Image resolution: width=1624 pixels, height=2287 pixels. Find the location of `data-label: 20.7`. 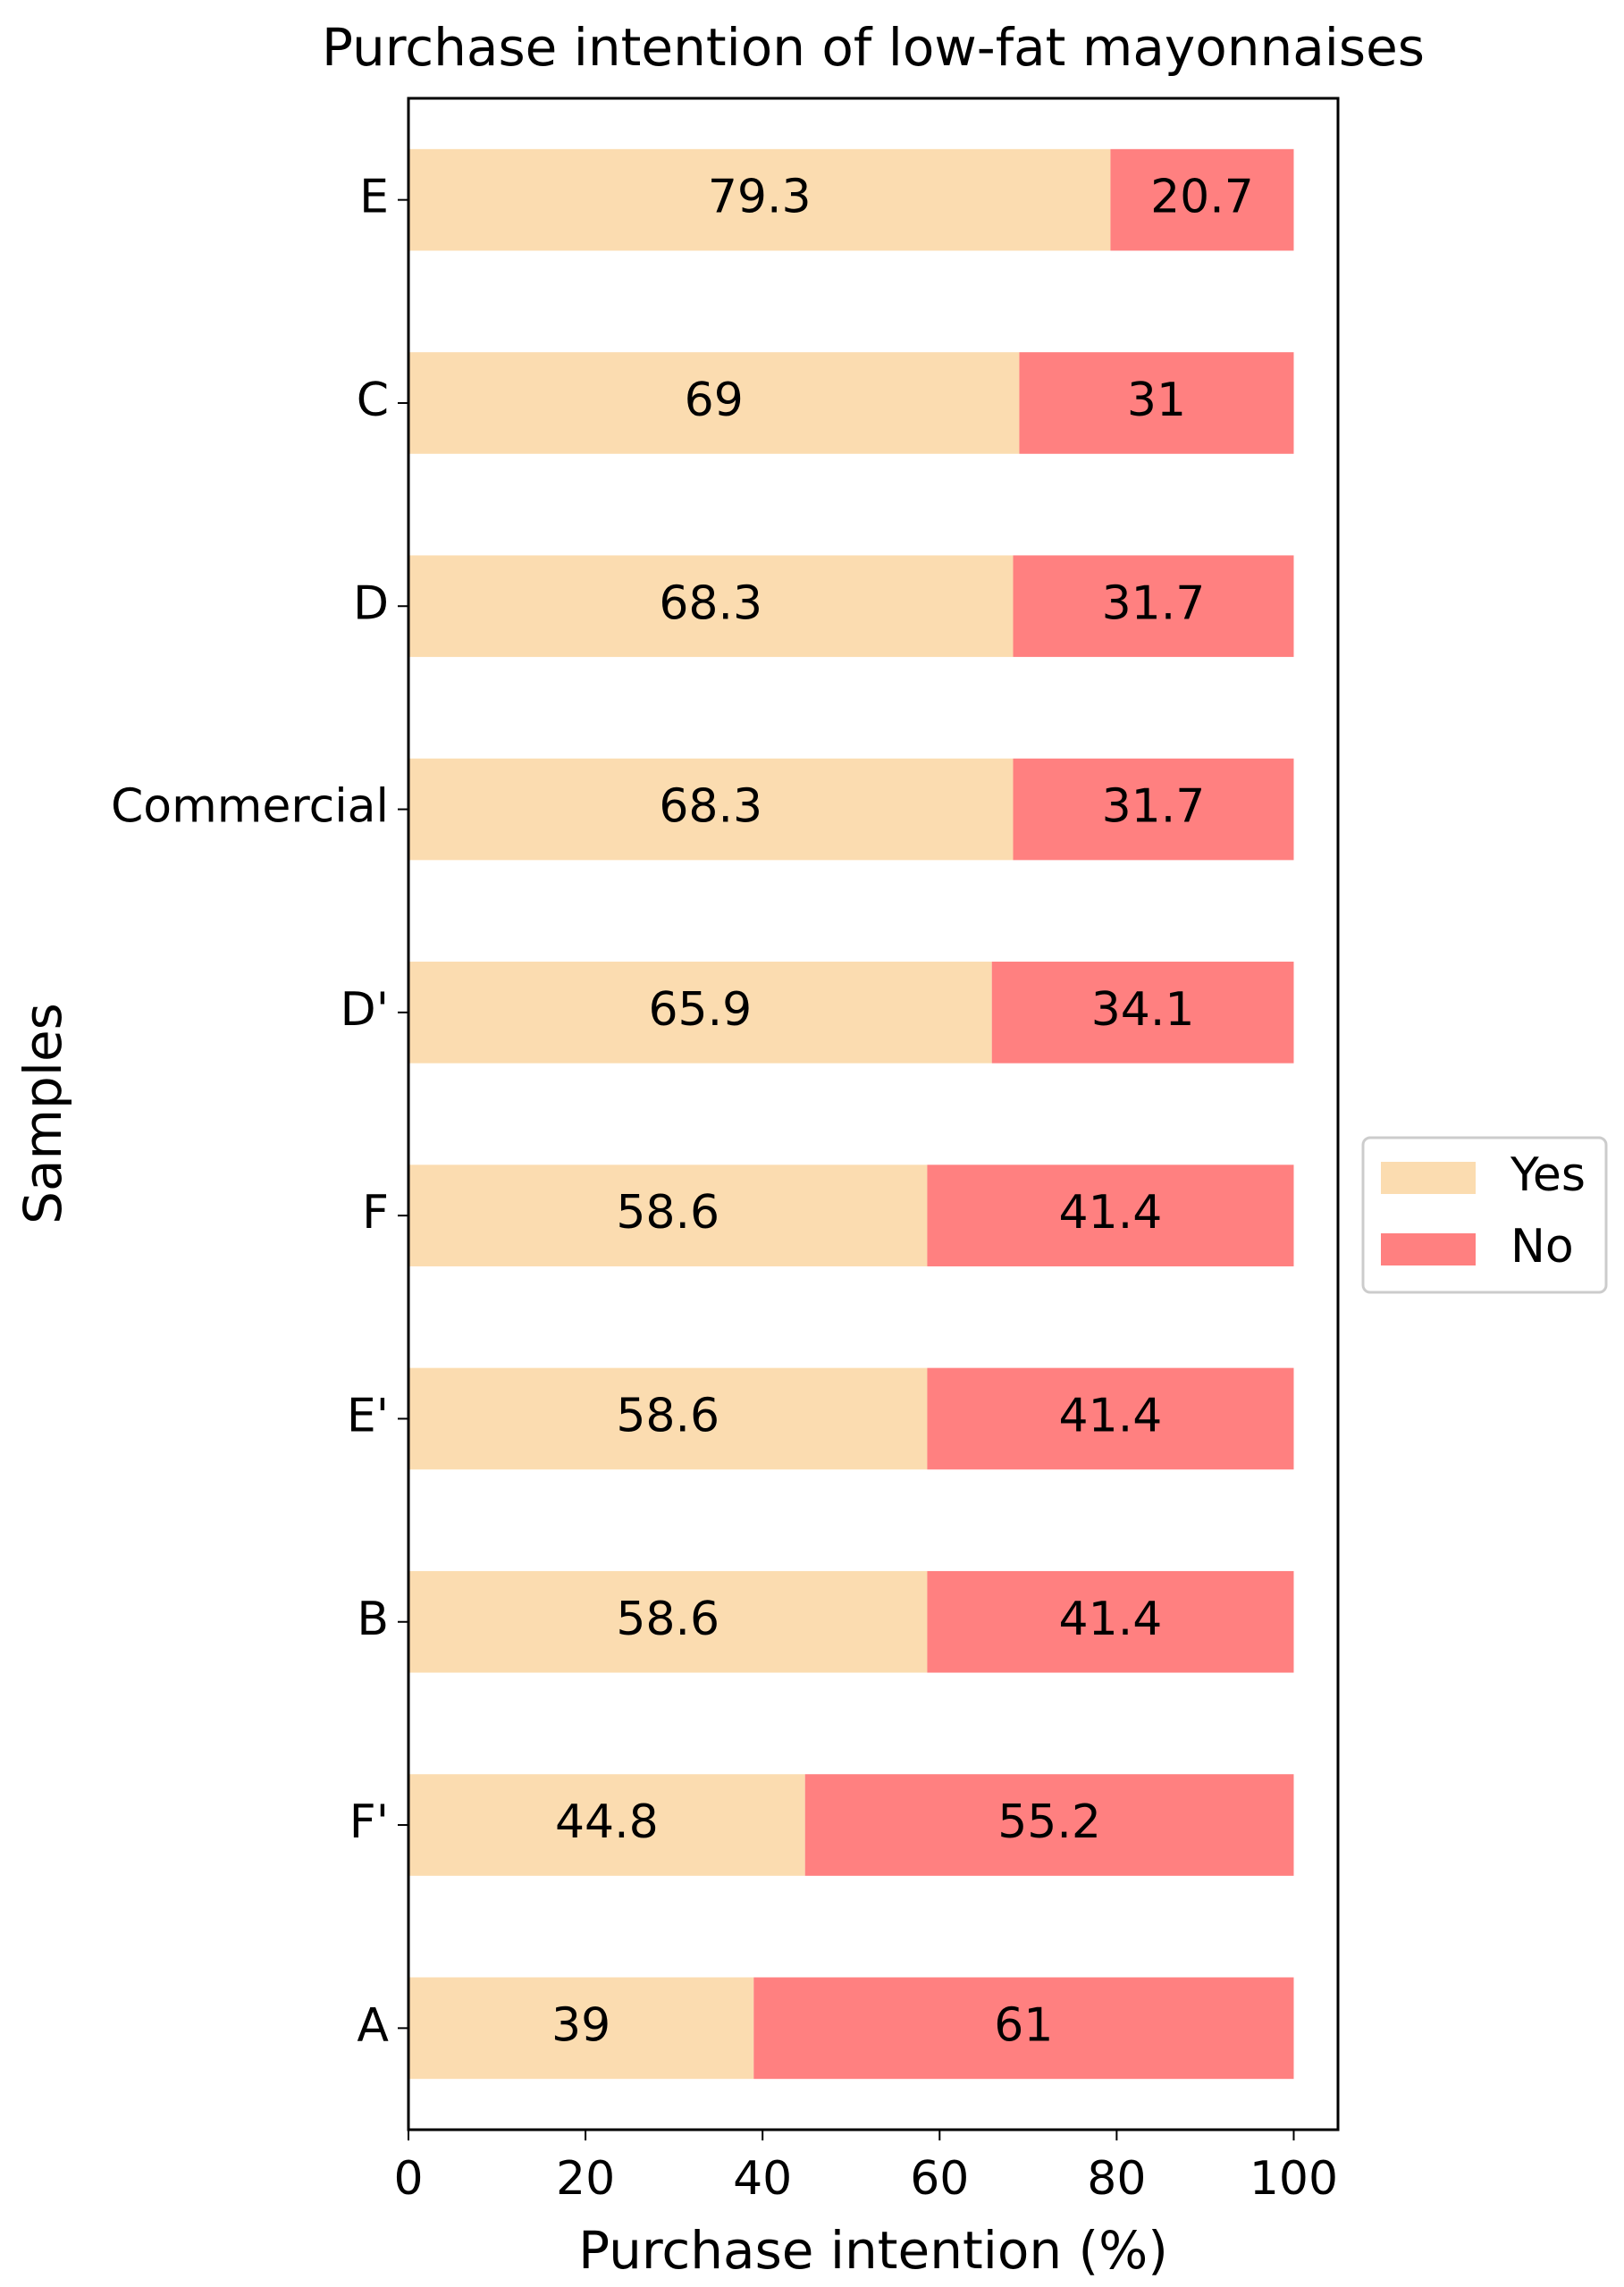

data-label: 20.7 is located at coordinates (1202, 197).